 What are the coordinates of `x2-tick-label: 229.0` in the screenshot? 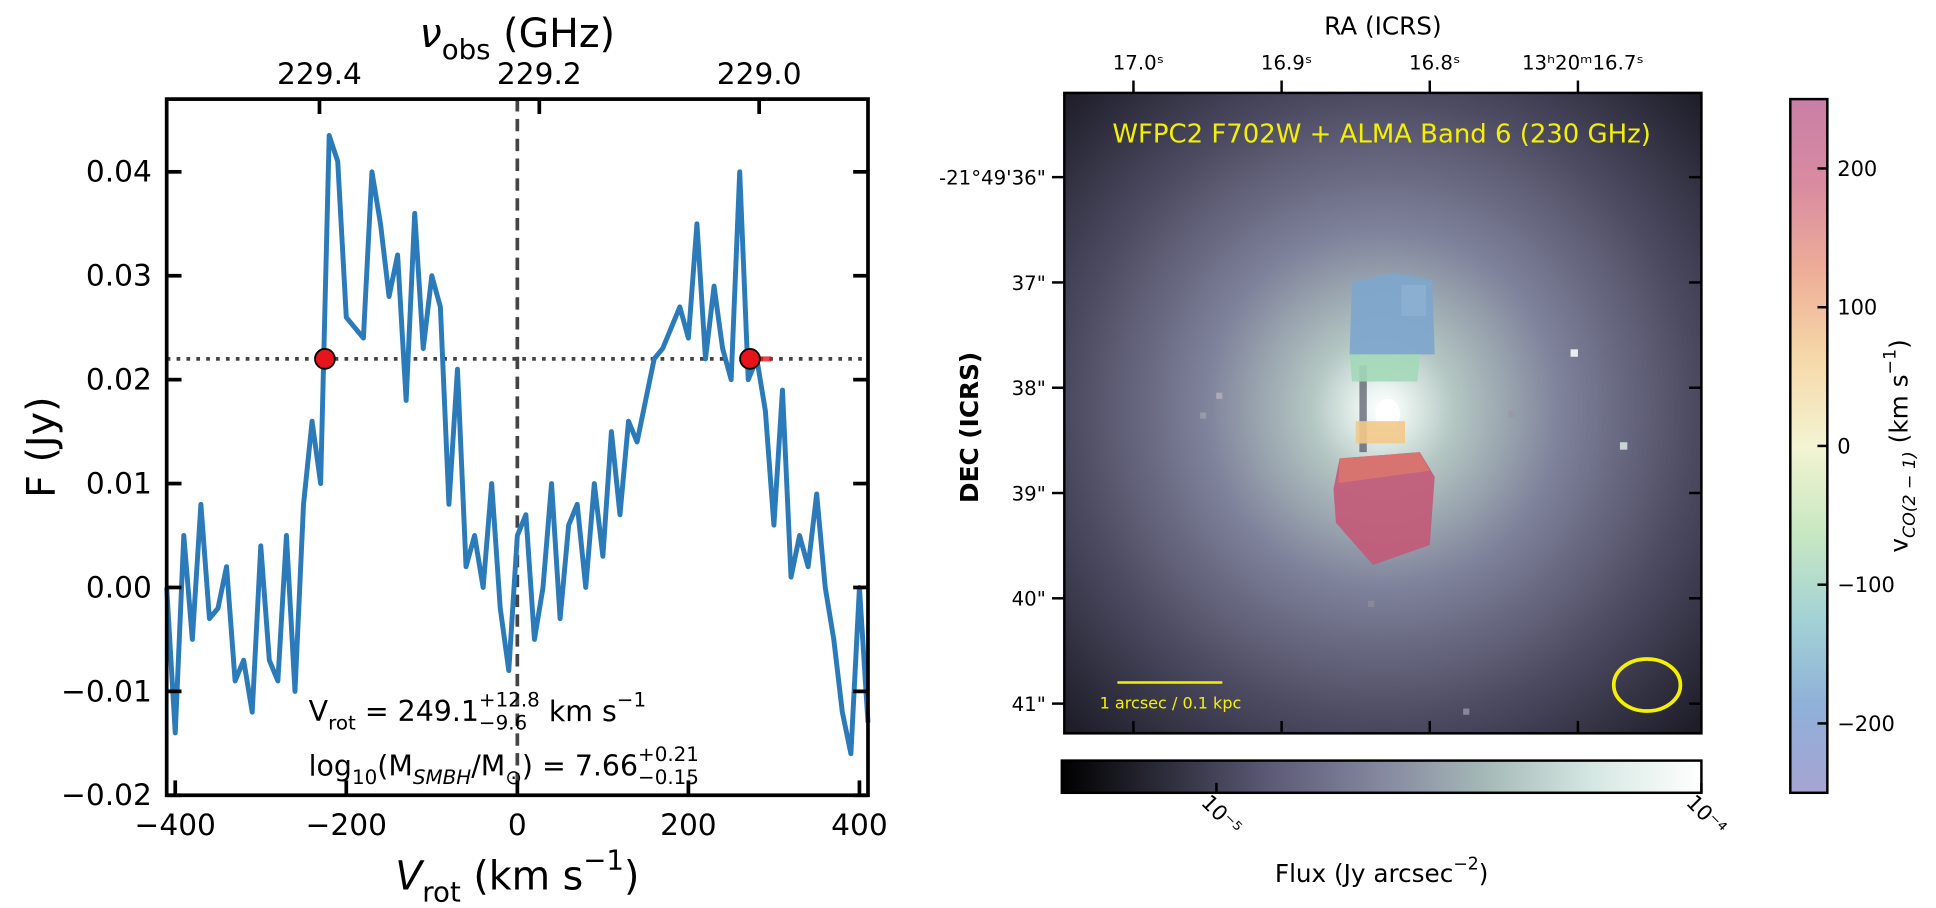 It's located at (759, 73).